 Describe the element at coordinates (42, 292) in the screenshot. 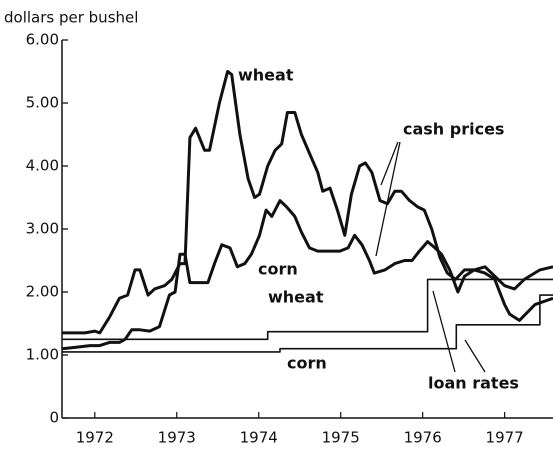

I see `y-tick-label: 2.00` at that location.